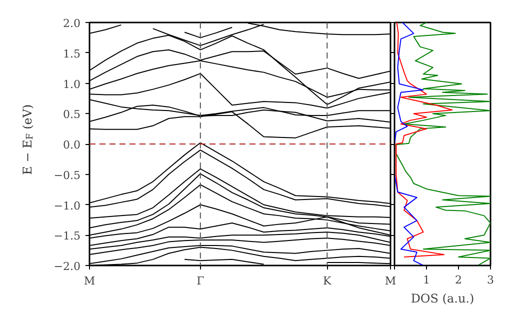  What do you see at coordinates (67, 266) in the screenshot?
I see `y-tick-label: −2.0` at bounding box center [67, 266].